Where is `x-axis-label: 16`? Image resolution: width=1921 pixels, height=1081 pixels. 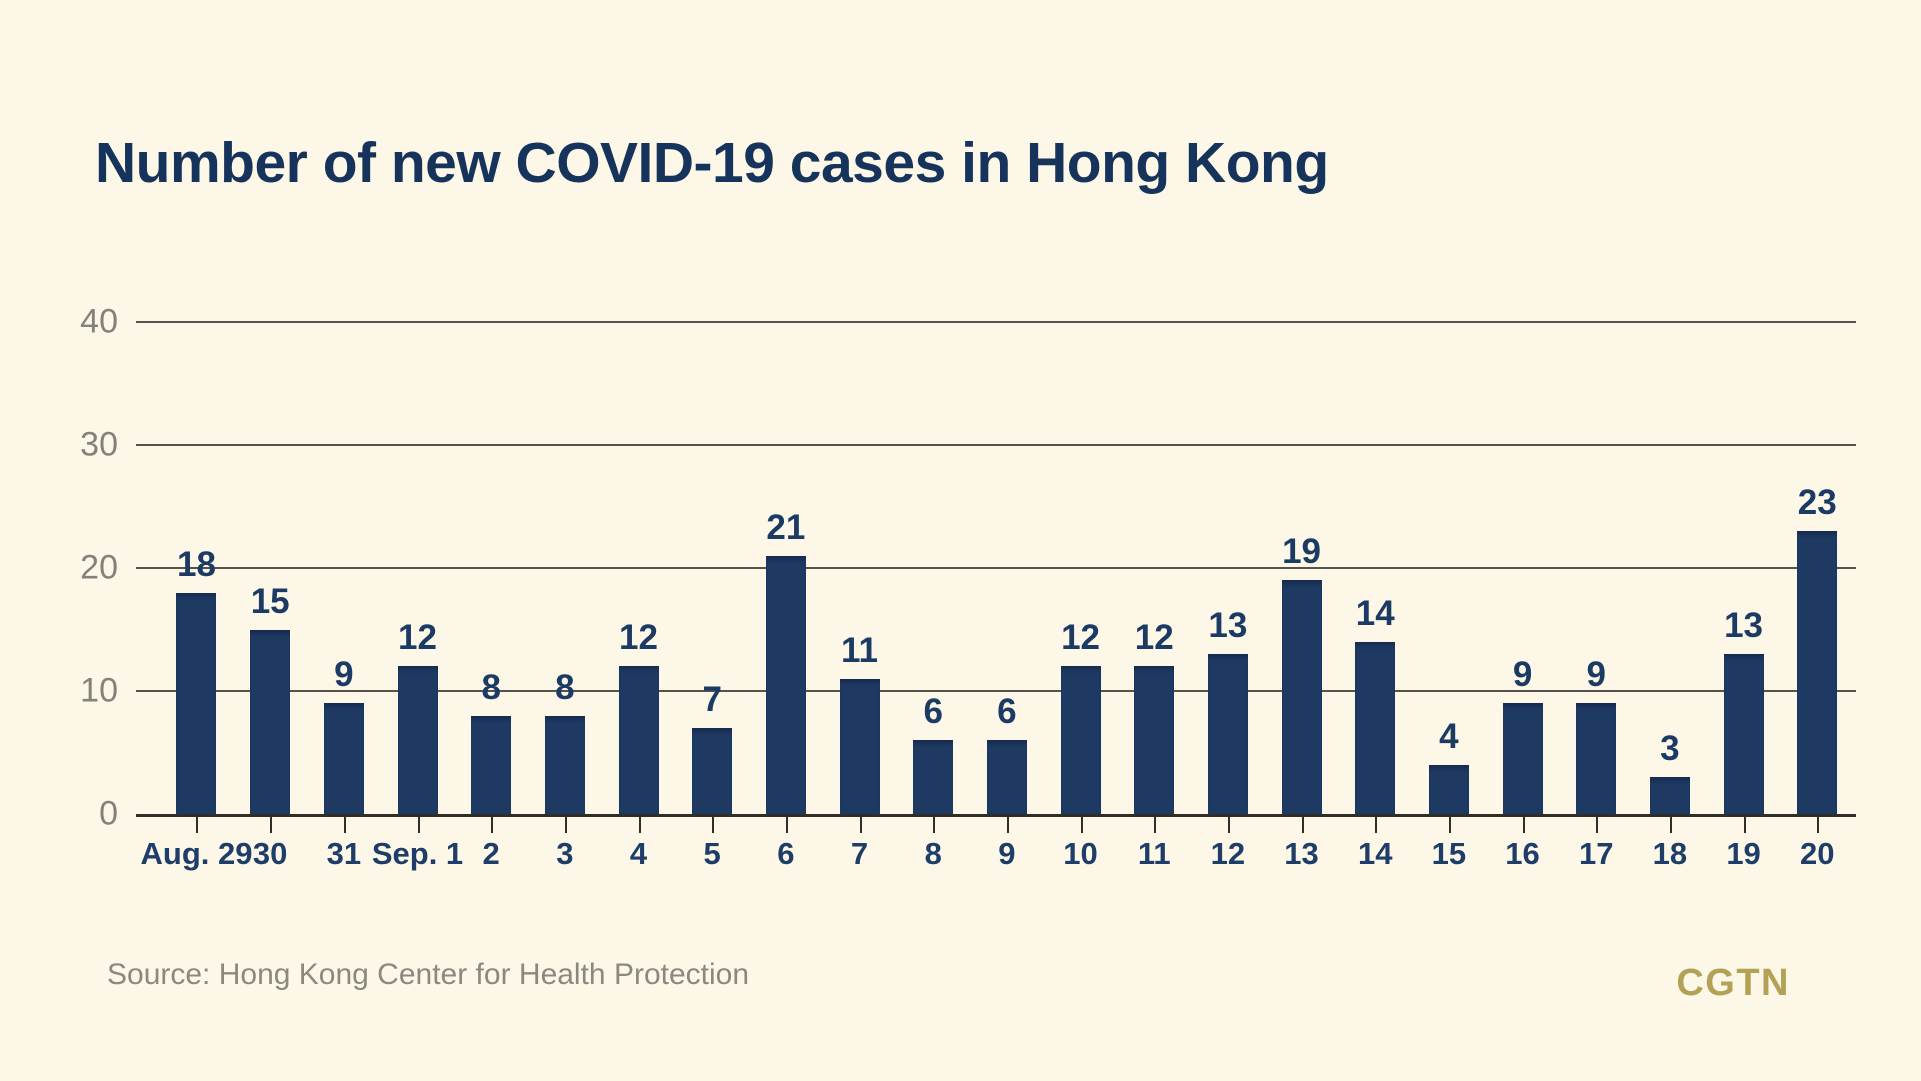
x-axis-label: 16 is located at coordinates (1522, 853).